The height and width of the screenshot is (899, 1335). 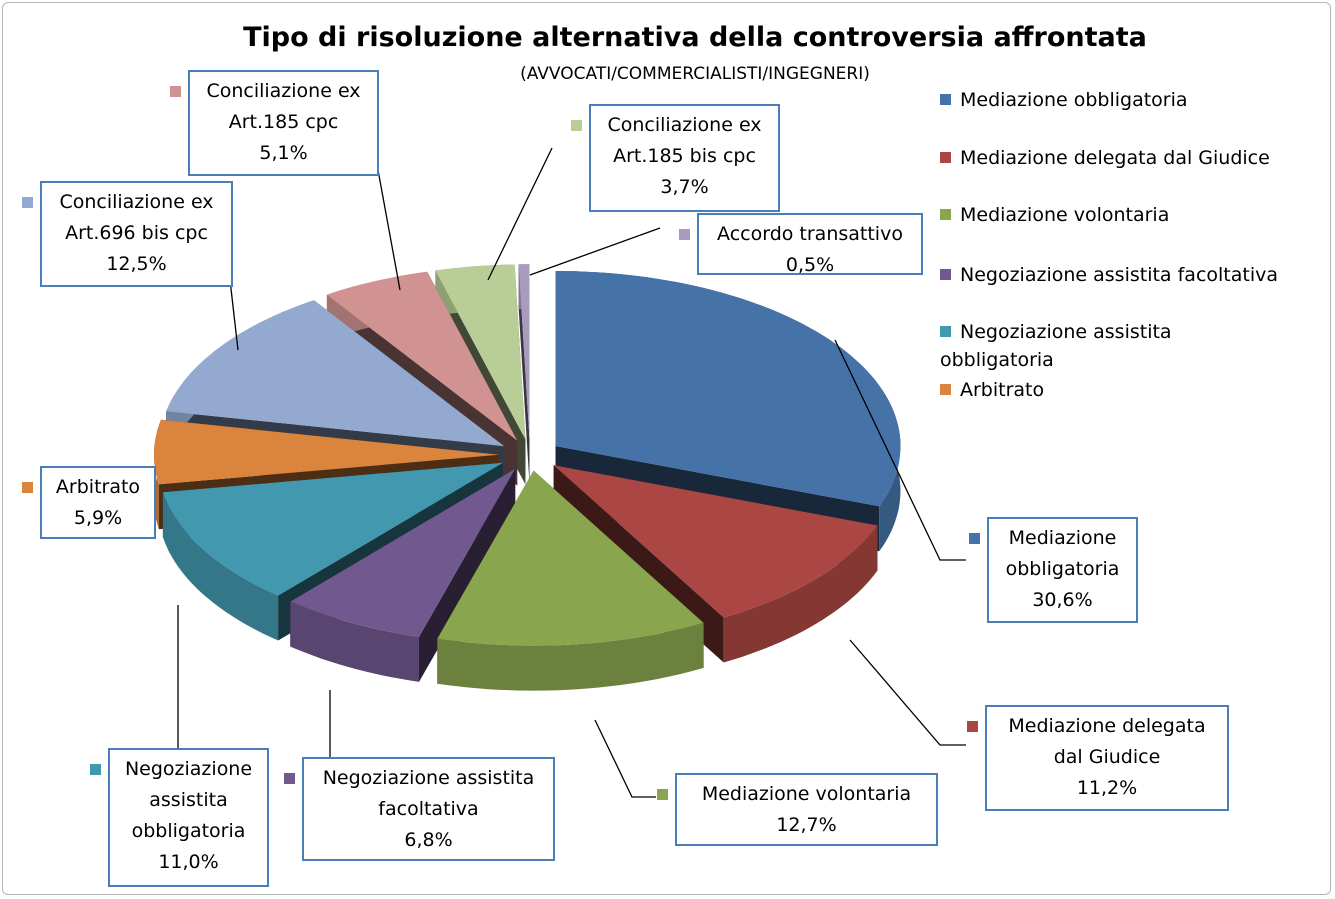 What do you see at coordinates (695, 74) in the screenshot?
I see `chart-subtitle: (AVVOCATI/COMMERCIALISTI/INGEGNERI)` at bounding box center [695, 74].